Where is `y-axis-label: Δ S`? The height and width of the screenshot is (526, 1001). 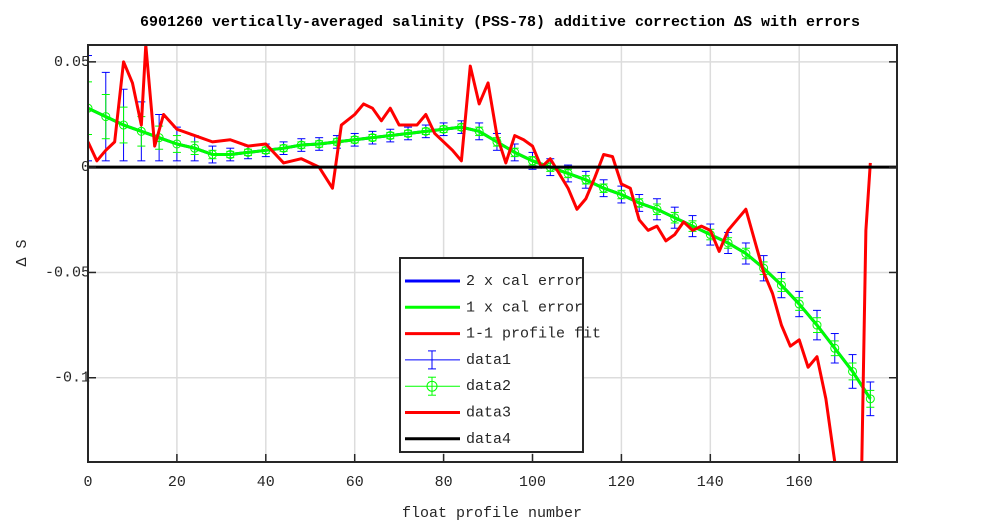
y-axis-label: Δ S is located at coordinates (22, 252).